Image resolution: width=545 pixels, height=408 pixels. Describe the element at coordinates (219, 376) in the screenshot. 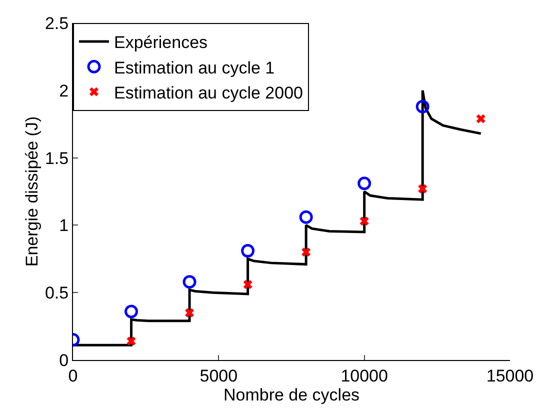

I see `x-tick-label: 5000` at that location.